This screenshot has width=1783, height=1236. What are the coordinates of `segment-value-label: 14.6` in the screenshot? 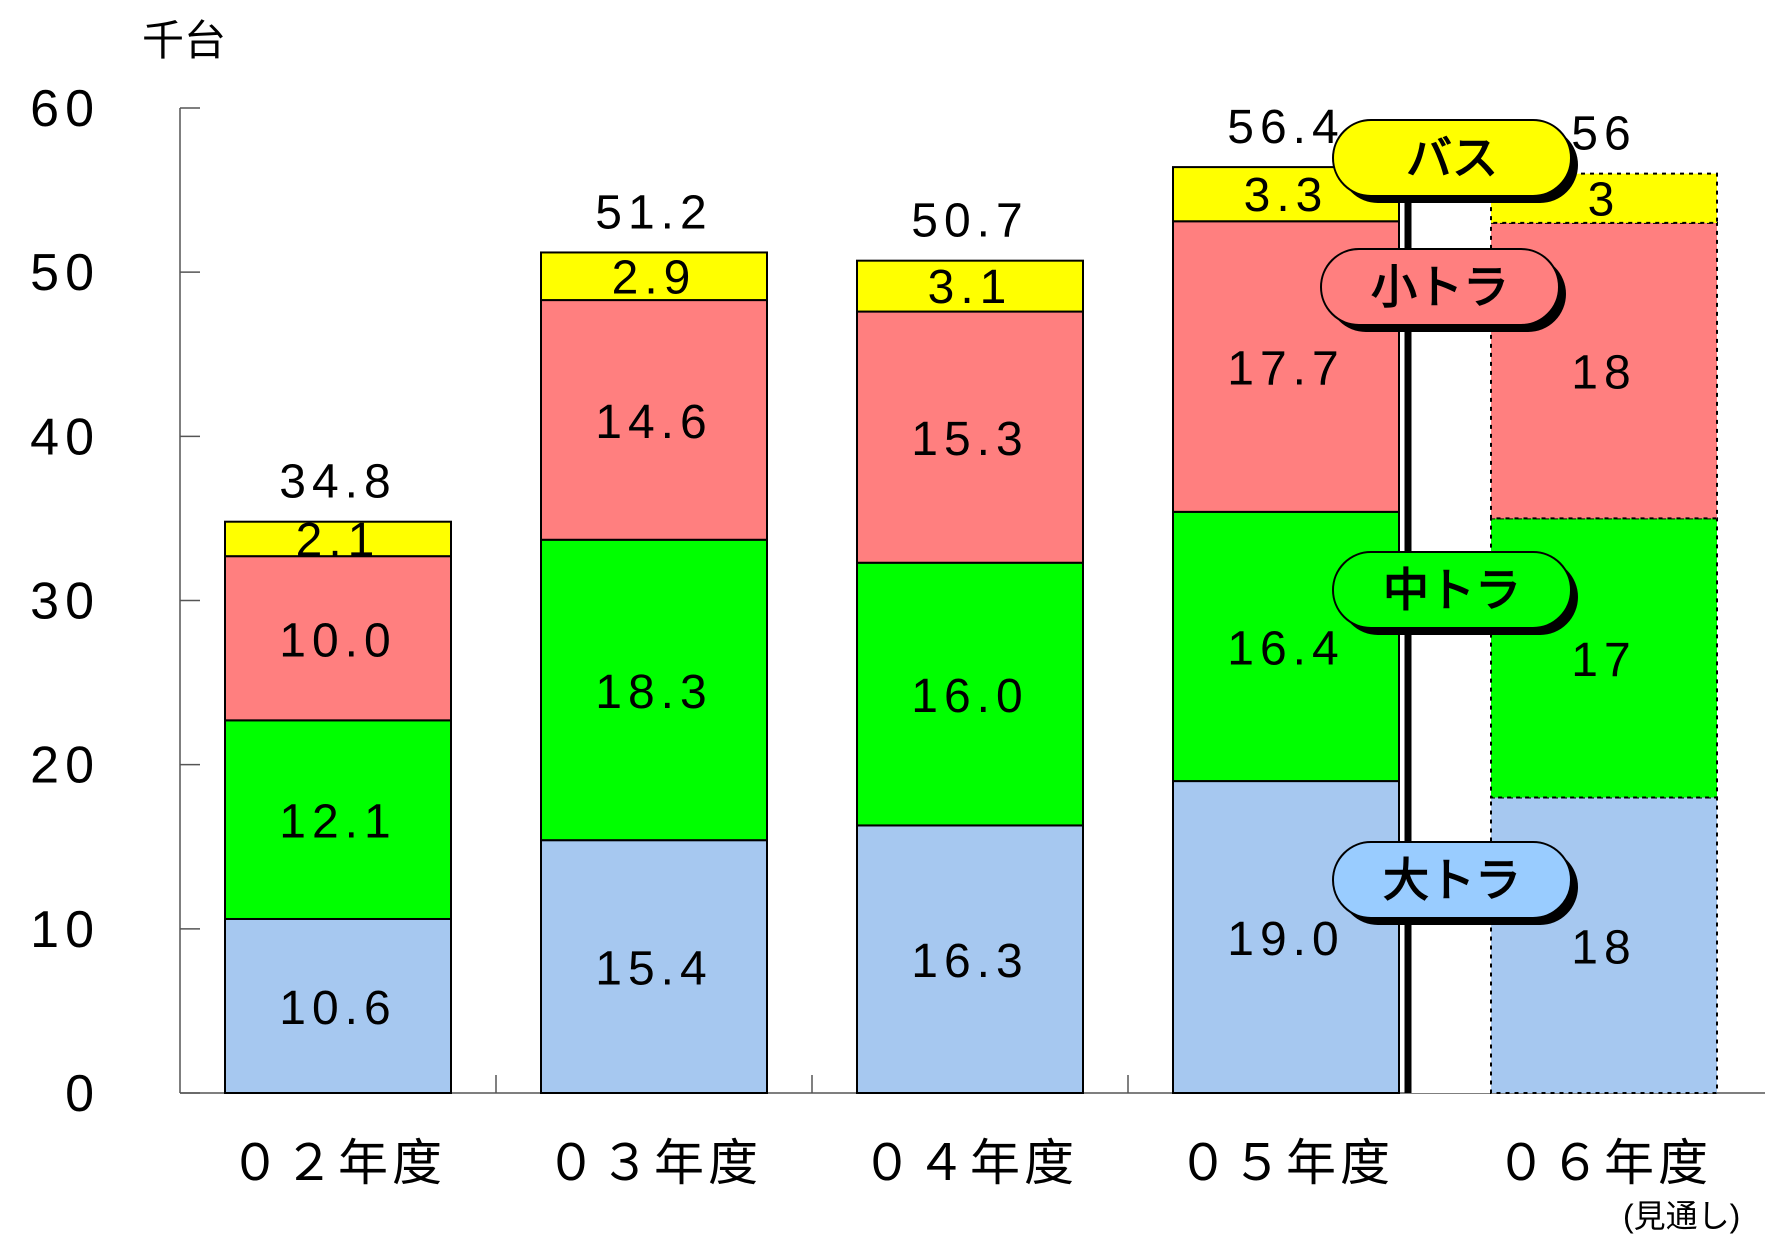 It's located at (653, 422).